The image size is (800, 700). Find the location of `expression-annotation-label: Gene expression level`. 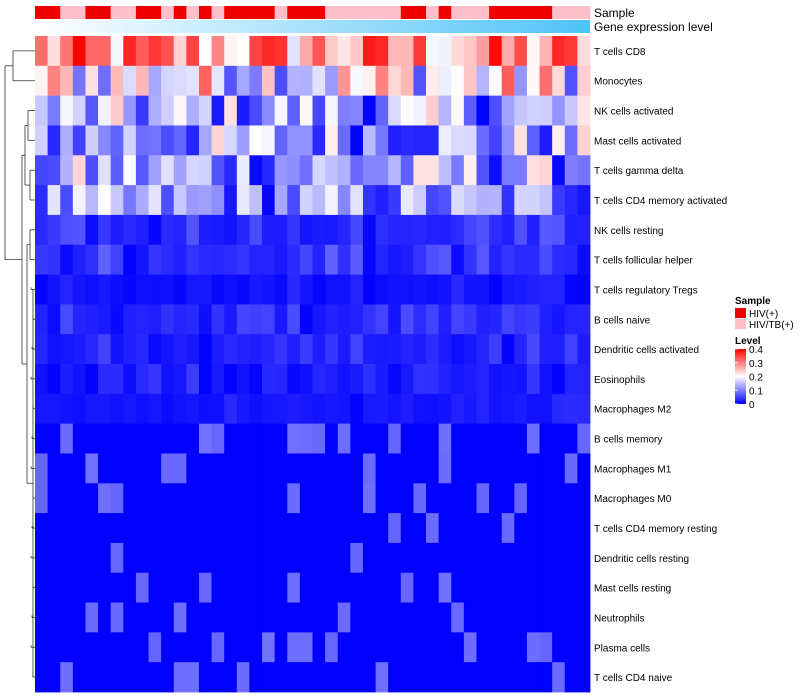

expression-annotation-label: Gene expression level is located at coordinates (653, 27).